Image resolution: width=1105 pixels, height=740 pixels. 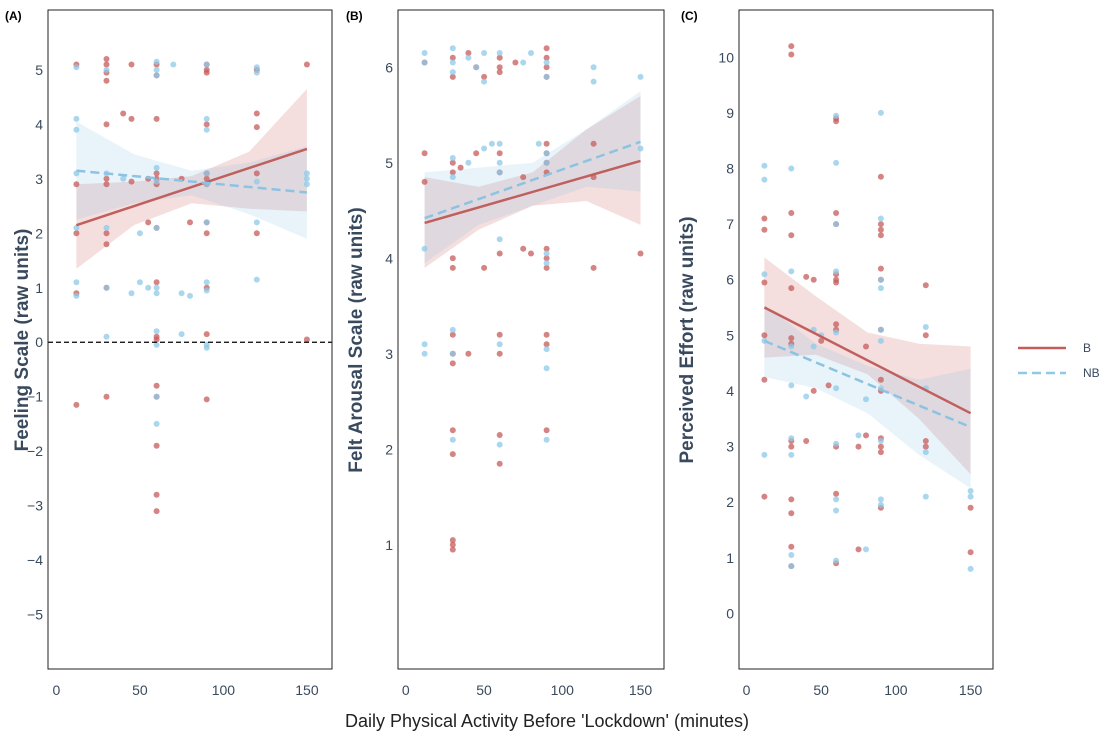 I want to click on y-tick-label: −2, so click(x=35, y=451).